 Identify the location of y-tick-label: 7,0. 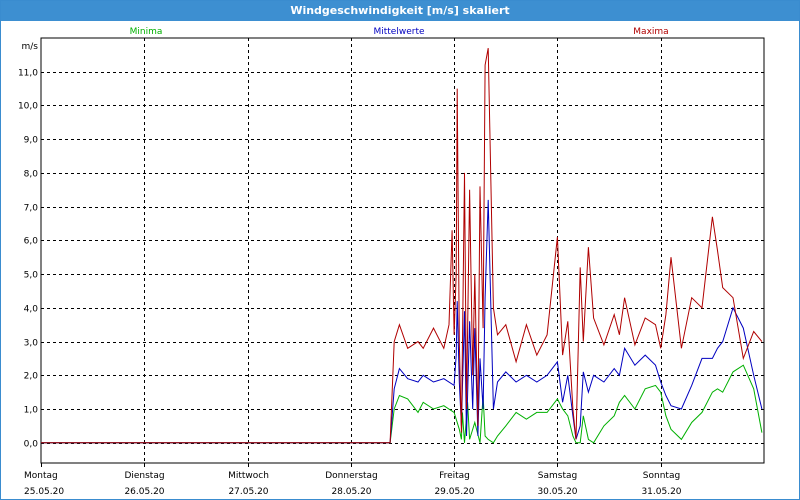
(31, 209).